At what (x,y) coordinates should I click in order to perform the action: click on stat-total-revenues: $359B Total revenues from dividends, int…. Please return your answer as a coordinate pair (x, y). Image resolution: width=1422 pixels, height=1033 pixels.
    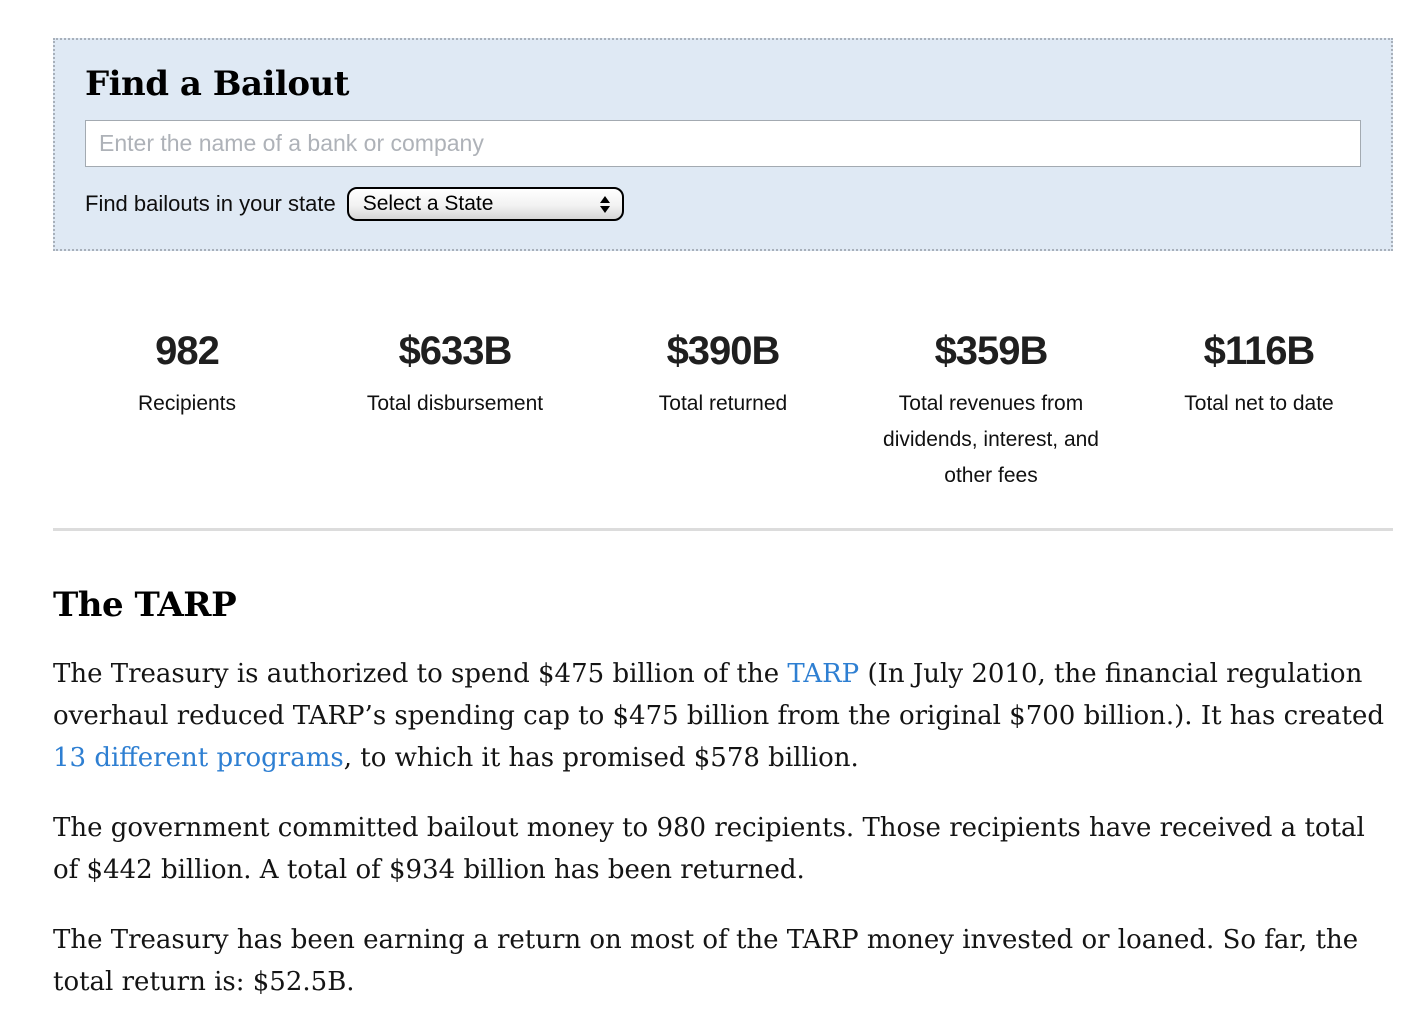
    Looking at the image, I should click on (991, 411).